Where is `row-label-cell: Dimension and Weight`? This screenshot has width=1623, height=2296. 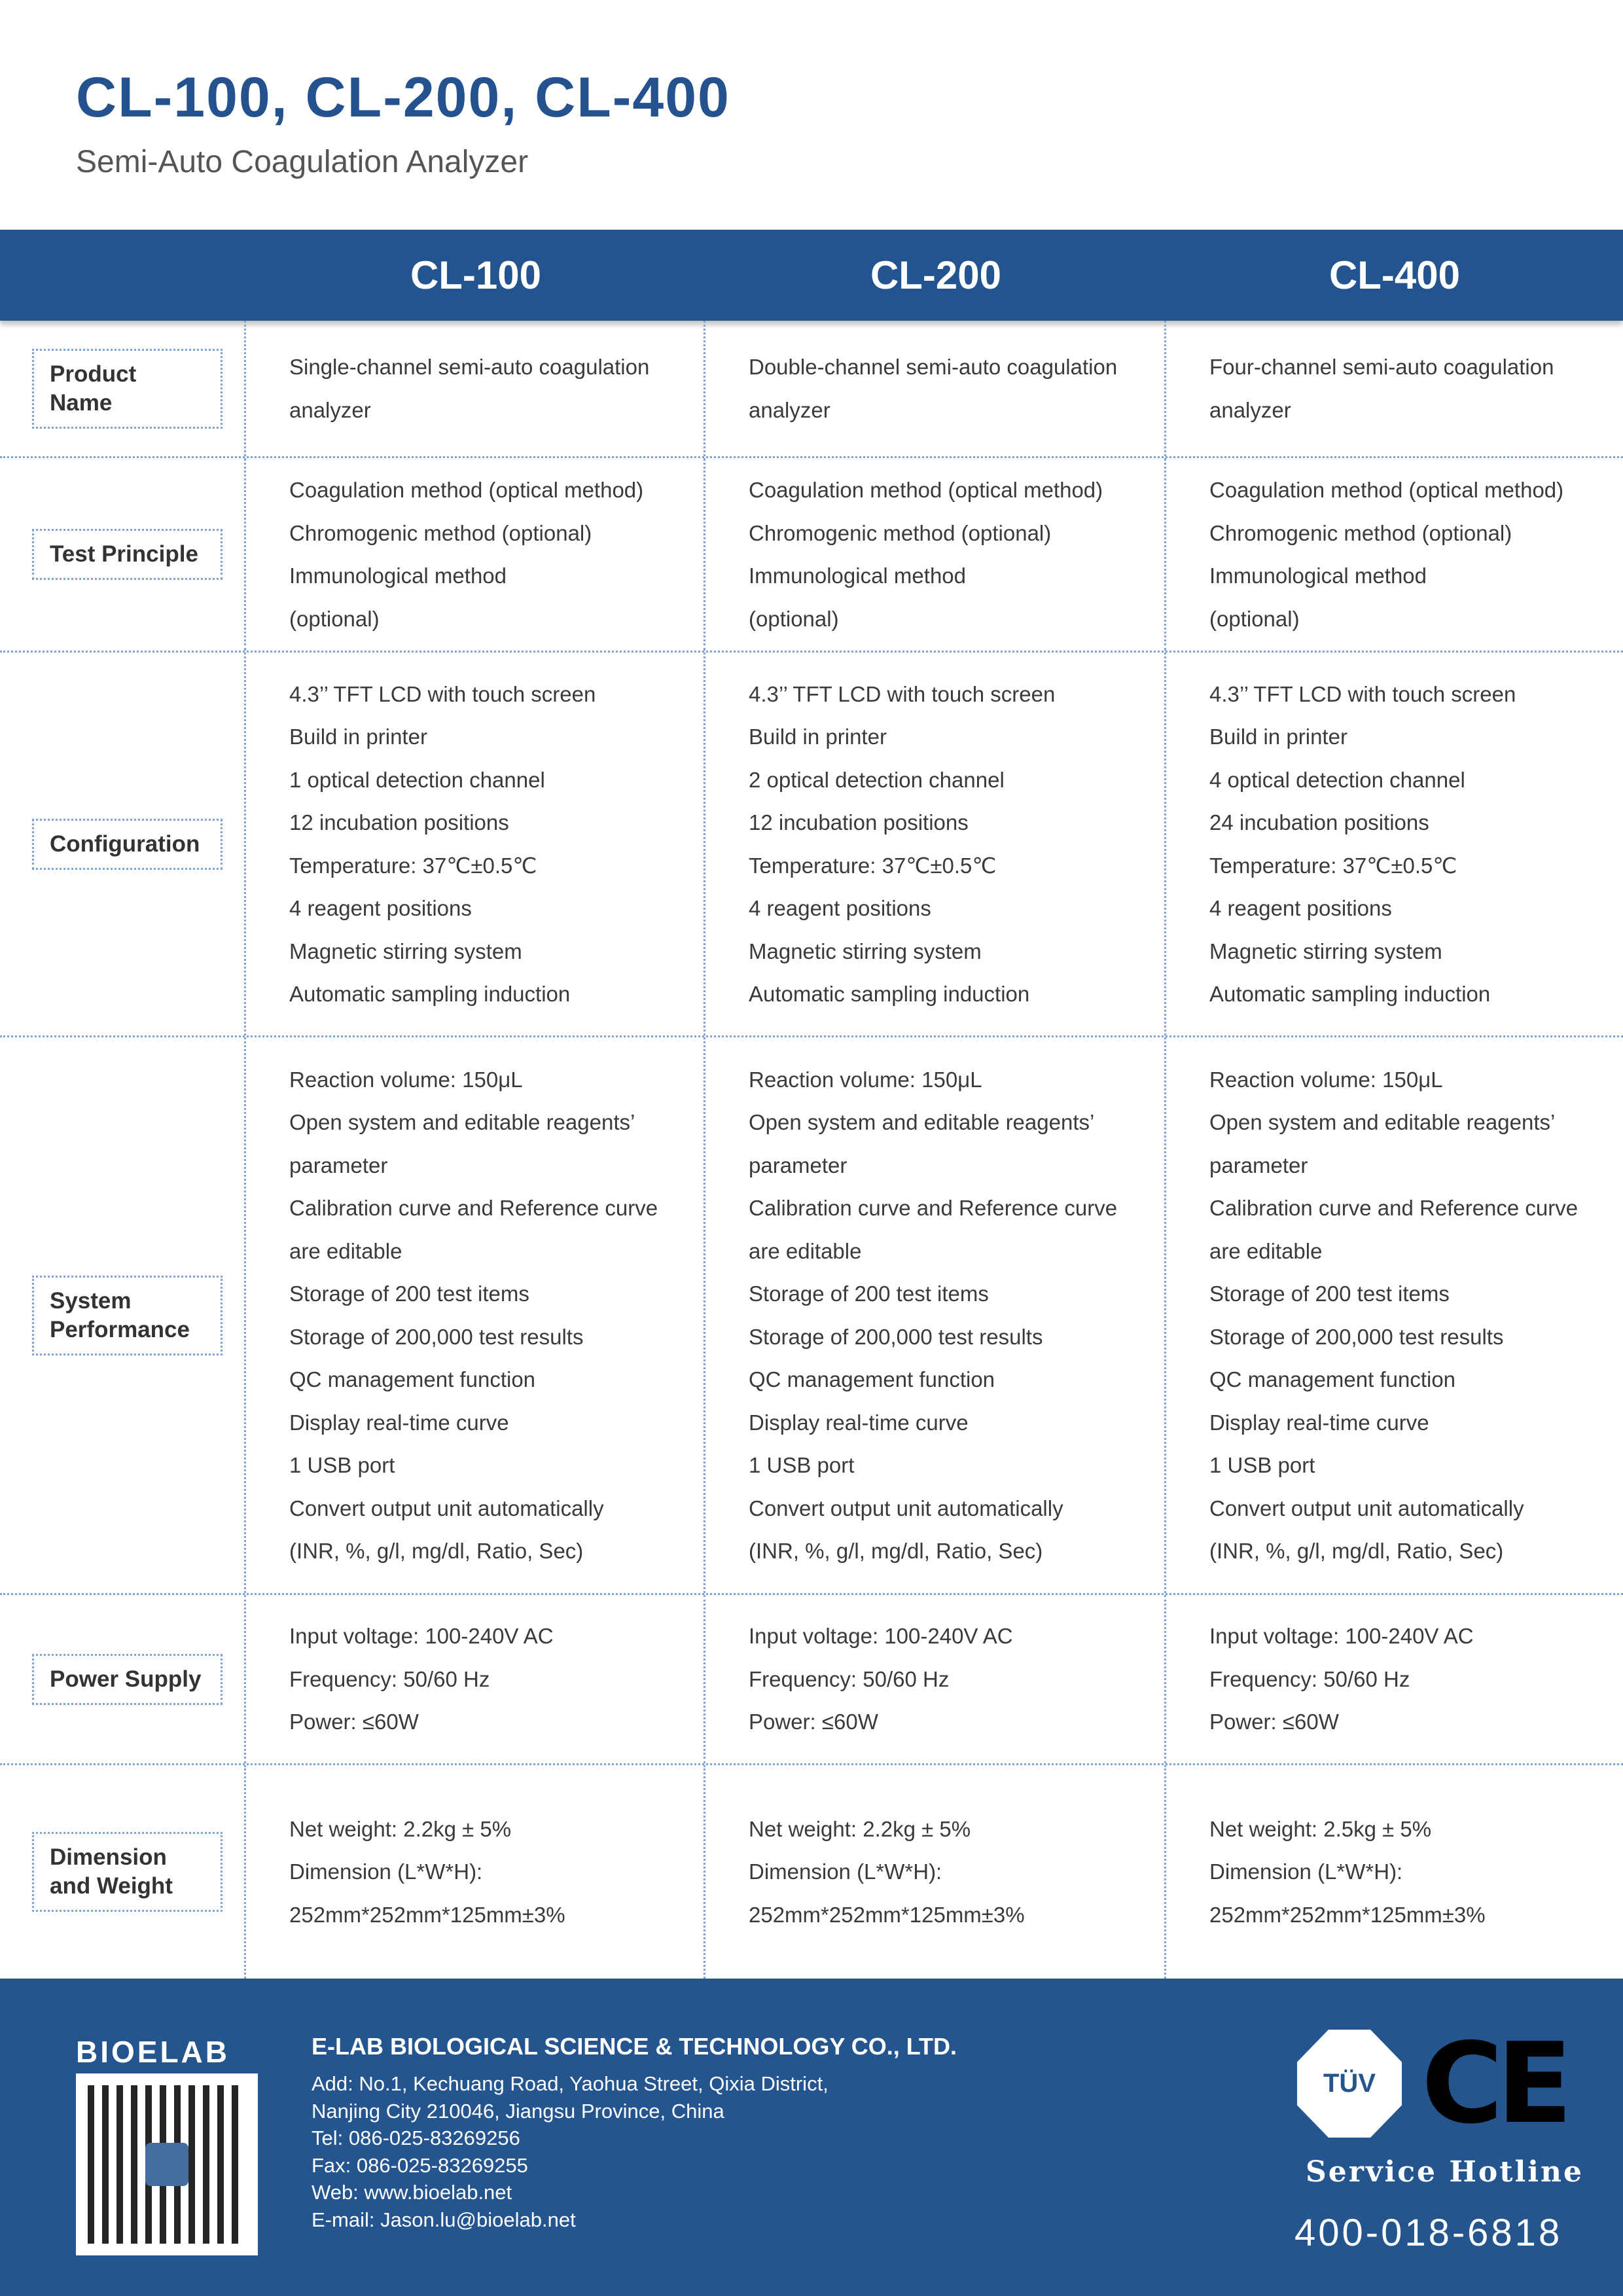
row-label-cell: Dimension and Weight is located at coordinates (123, 1872).